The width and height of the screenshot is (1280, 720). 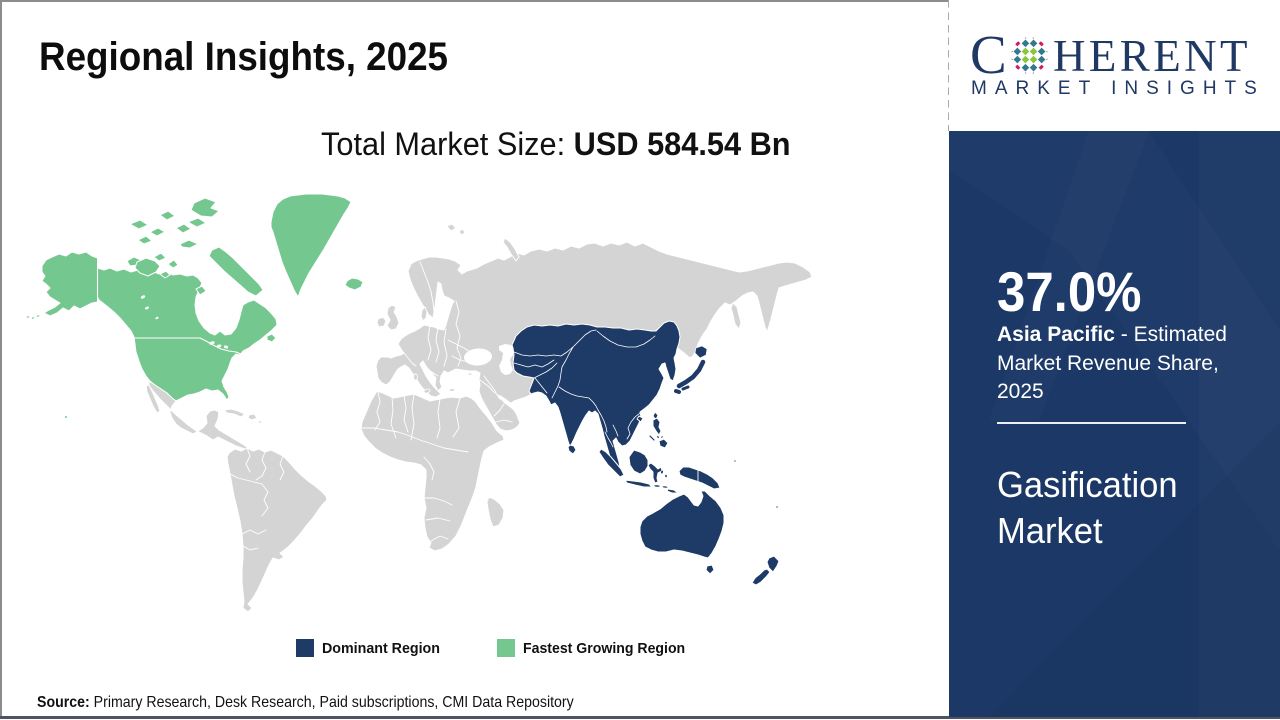 I want to click on svg-text: C, so click(x=989, y=55).